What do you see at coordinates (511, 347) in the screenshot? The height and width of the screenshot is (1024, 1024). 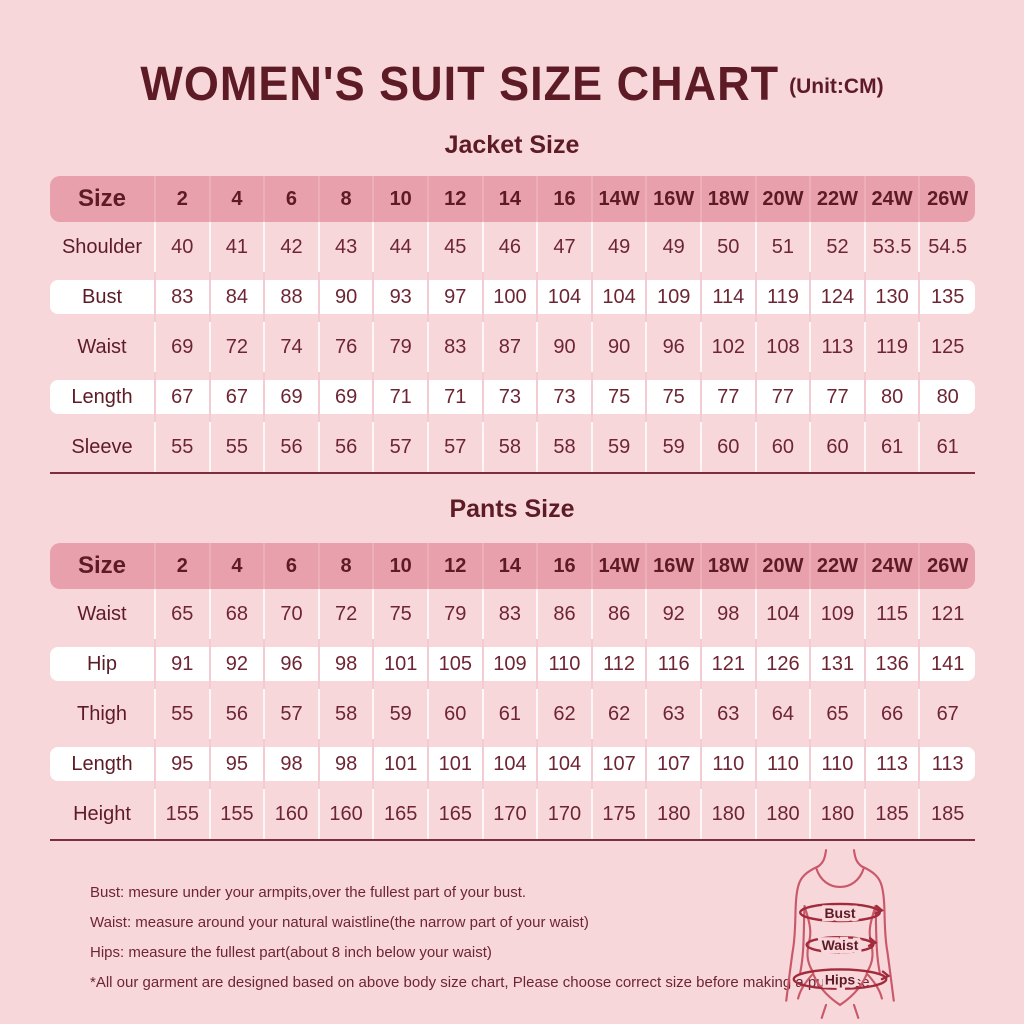 I see `value-cell: 87` at bounding box center [511, 347].